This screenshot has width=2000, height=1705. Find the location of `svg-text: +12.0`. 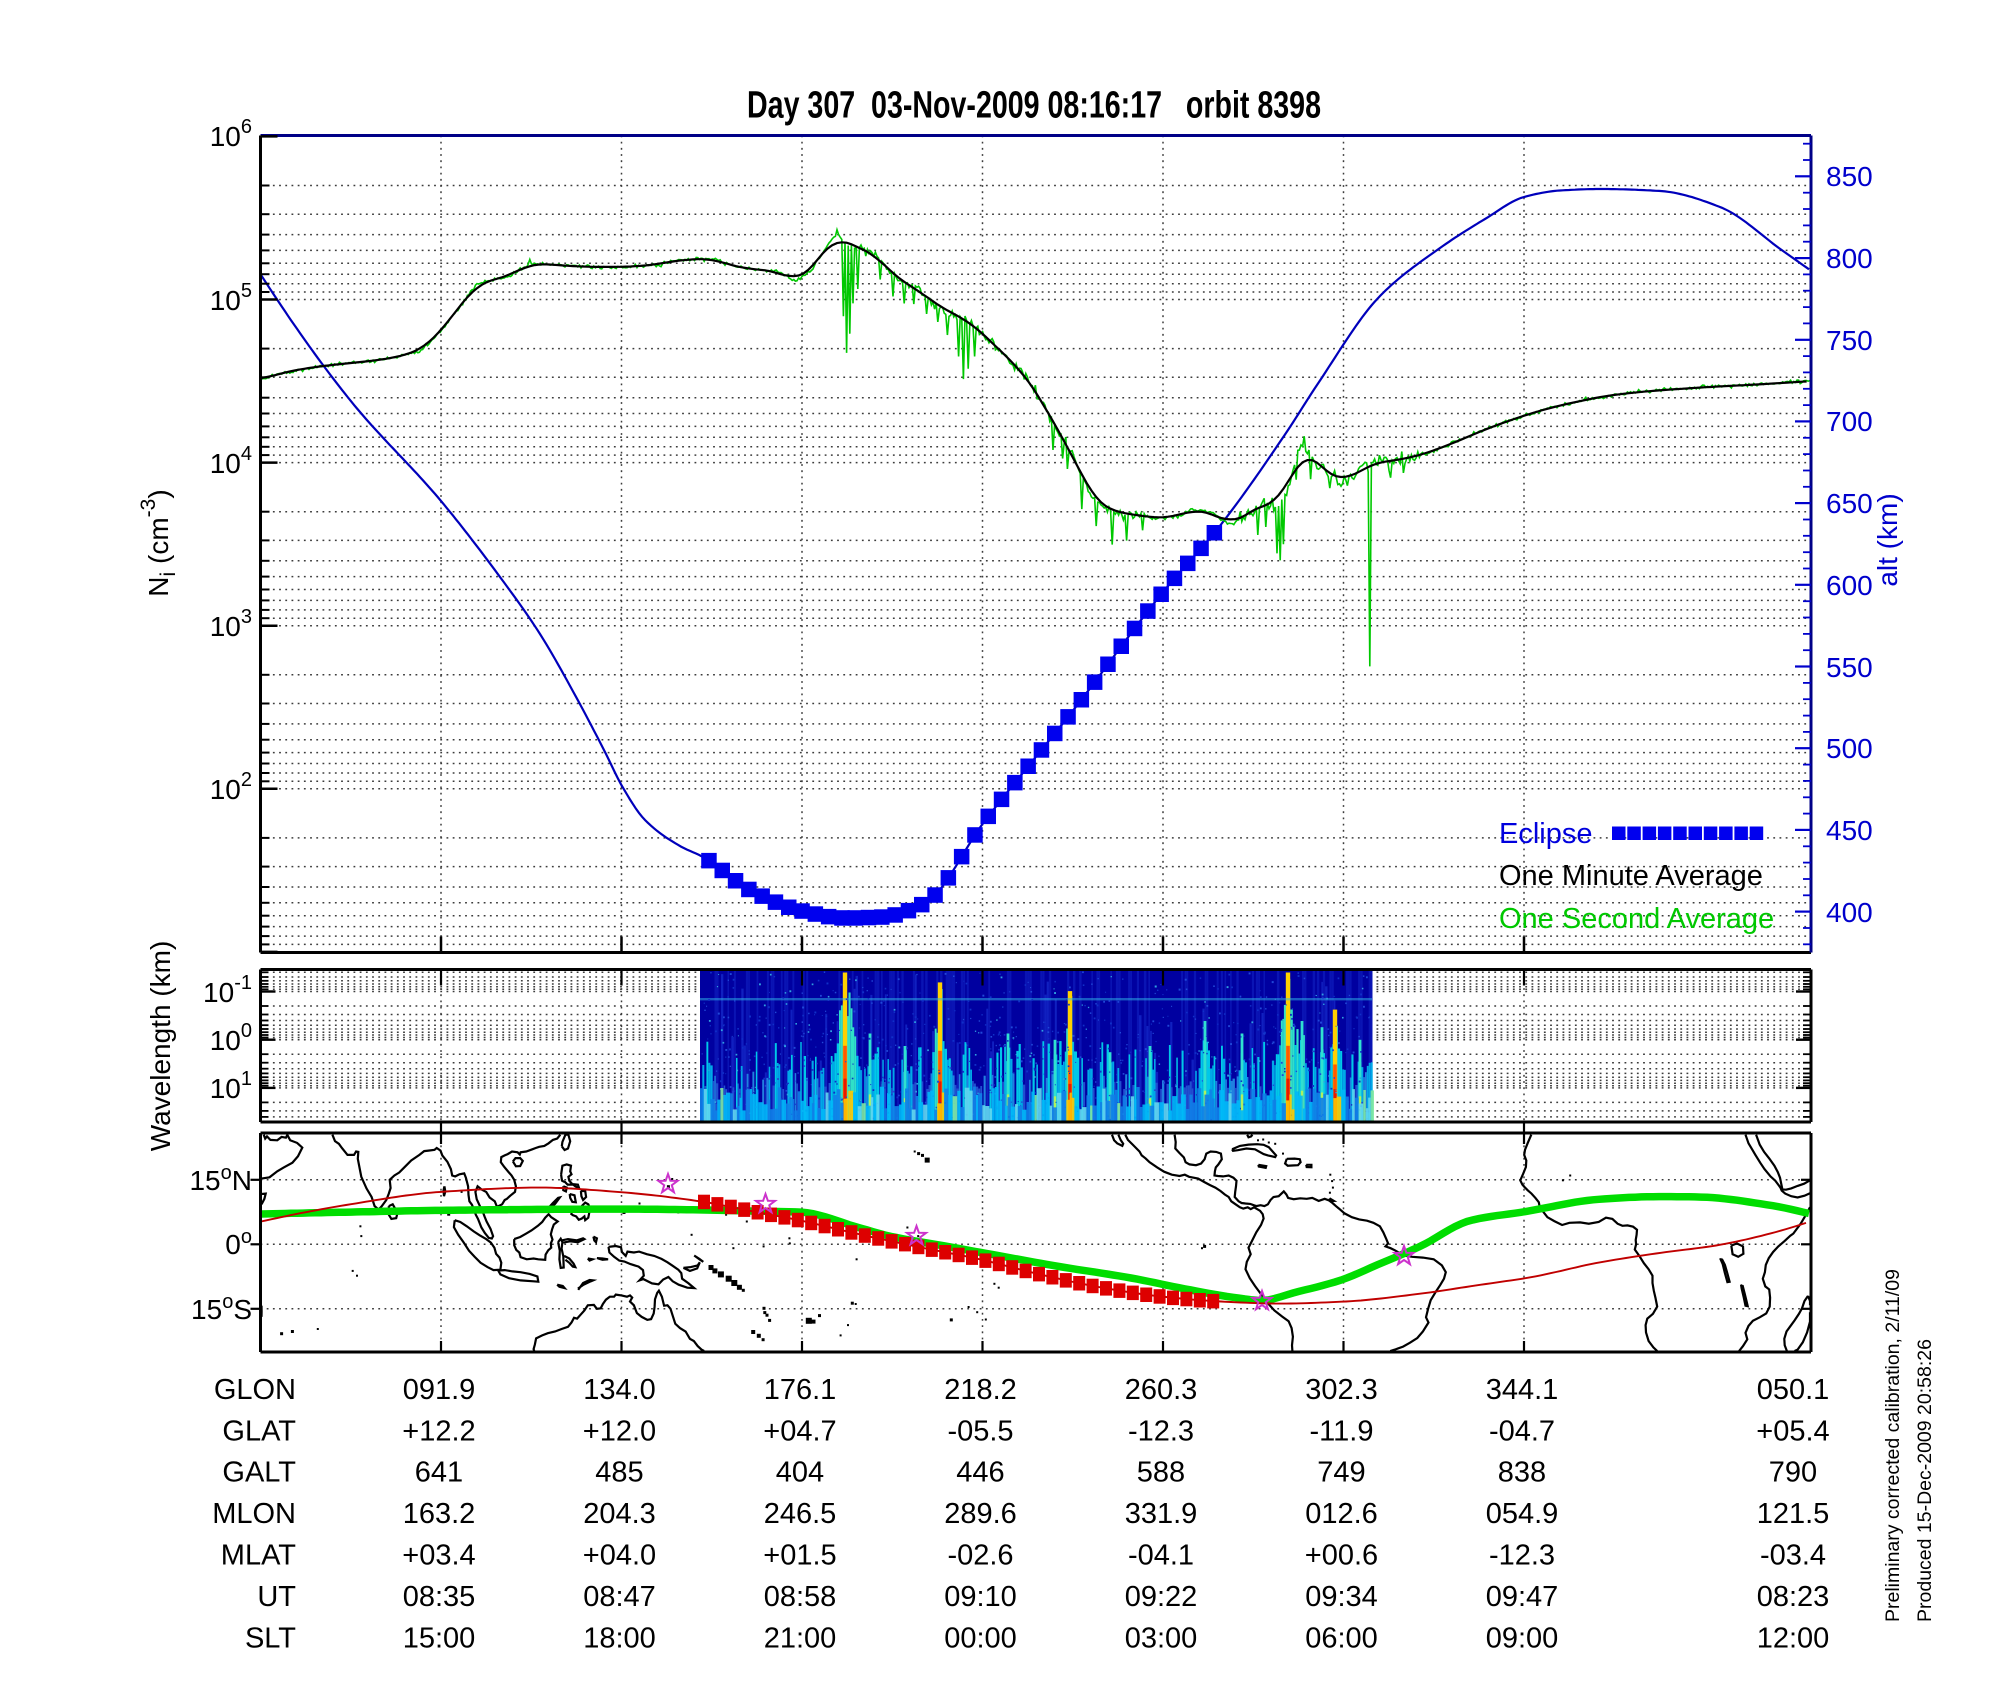

svg-text: +12.0 is located at coordinates (619, 1431).